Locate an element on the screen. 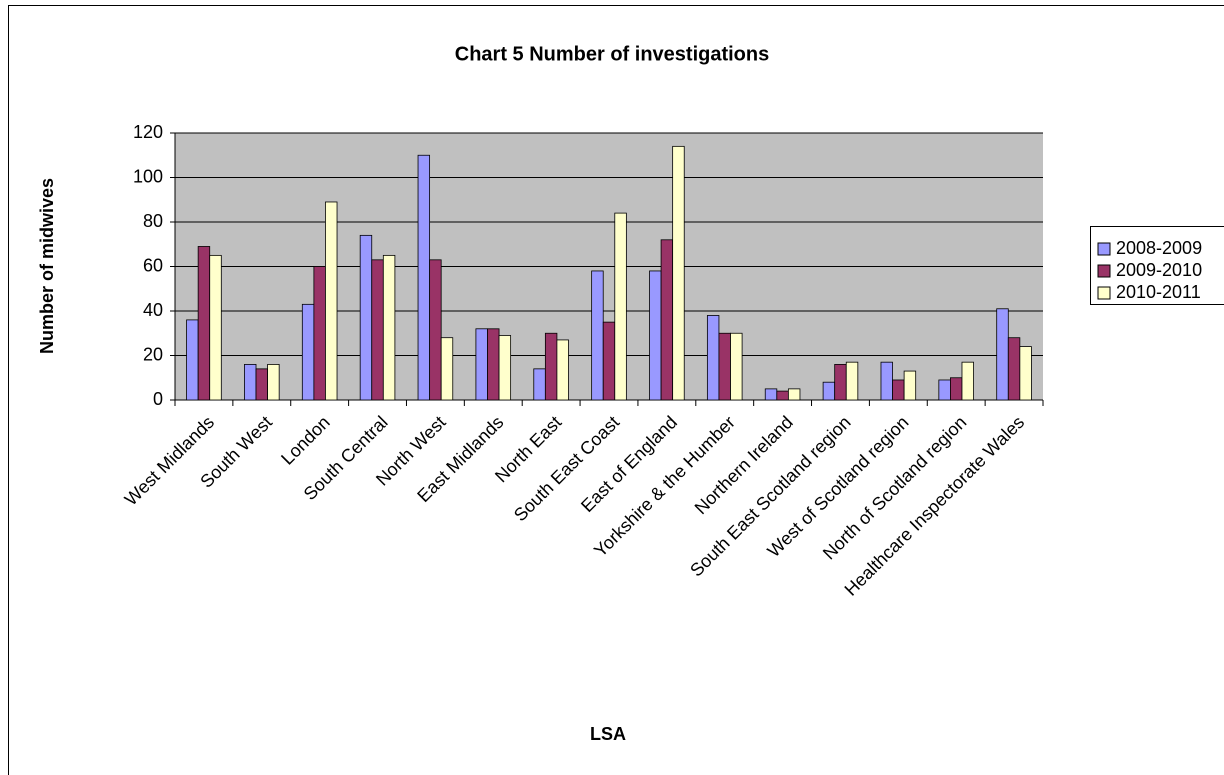 The image size is (1224, 775). chart-title: Chart 5 Number of investigations is located at coordinates (612, 54).